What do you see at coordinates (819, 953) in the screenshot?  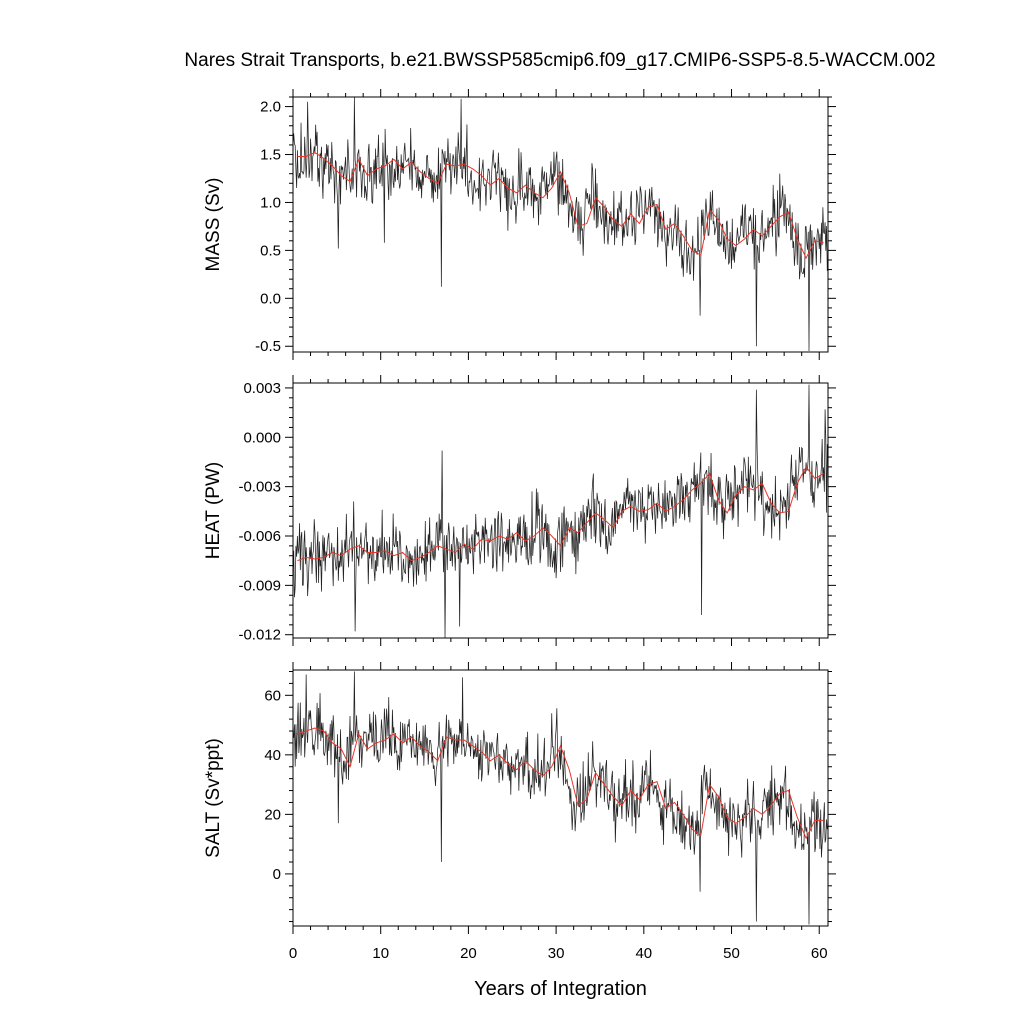 I see `x-tick-label-60: 60` at bounding box center [819, 953].